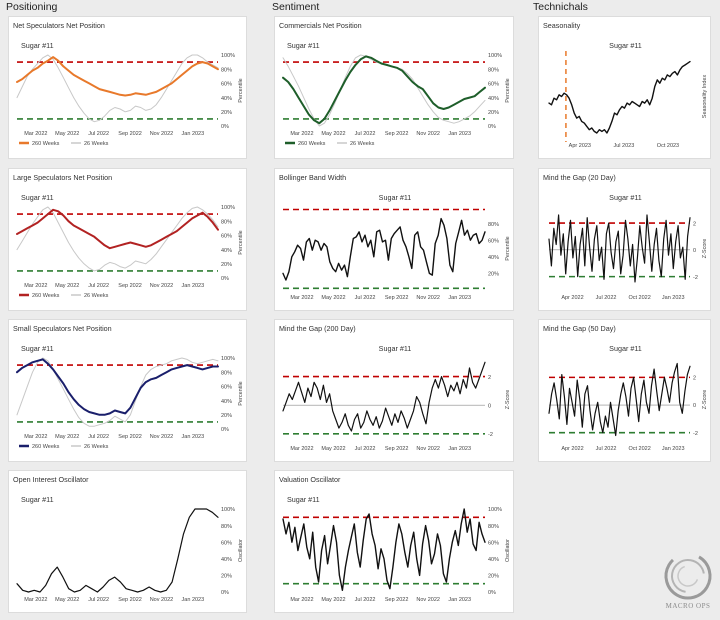  Describe the element at coordinates (51, 479) in the screenshot. I see `panel-title: Open Interest Oscillator` at that location.